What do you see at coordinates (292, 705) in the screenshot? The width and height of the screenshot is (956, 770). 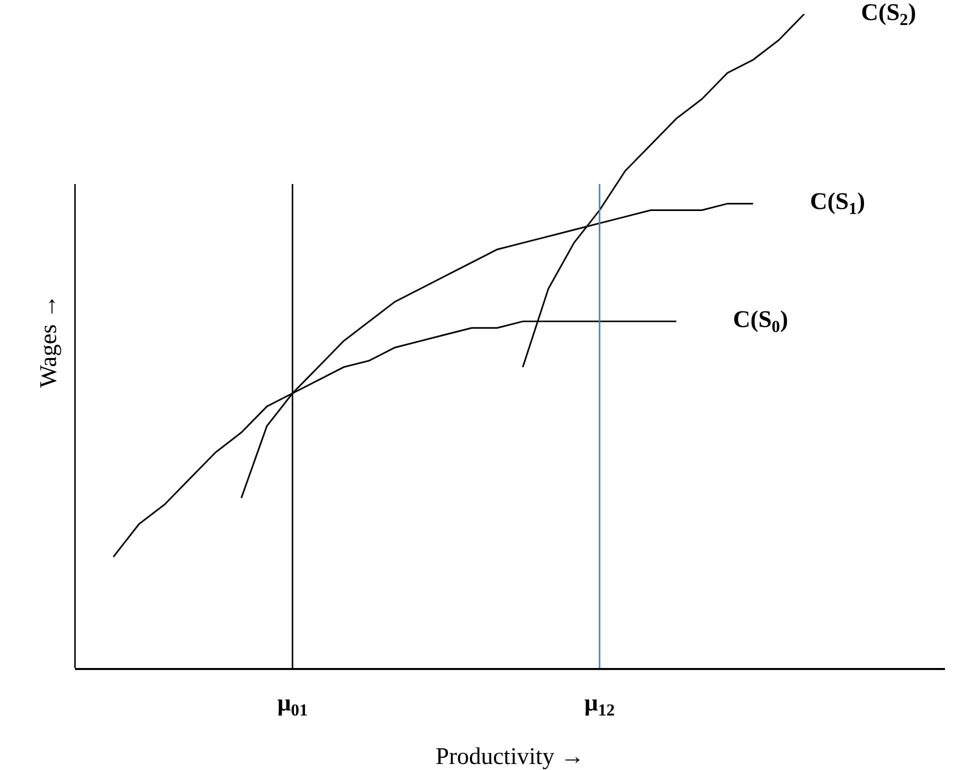 I see `x-tick-label: μ$_{01}$` at bounding box center [292, 705].